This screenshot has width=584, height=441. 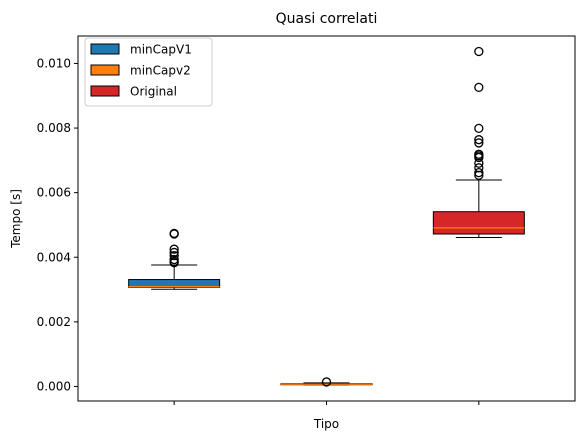 I want to click on box-mincapv2, so click(x=326, y=382).